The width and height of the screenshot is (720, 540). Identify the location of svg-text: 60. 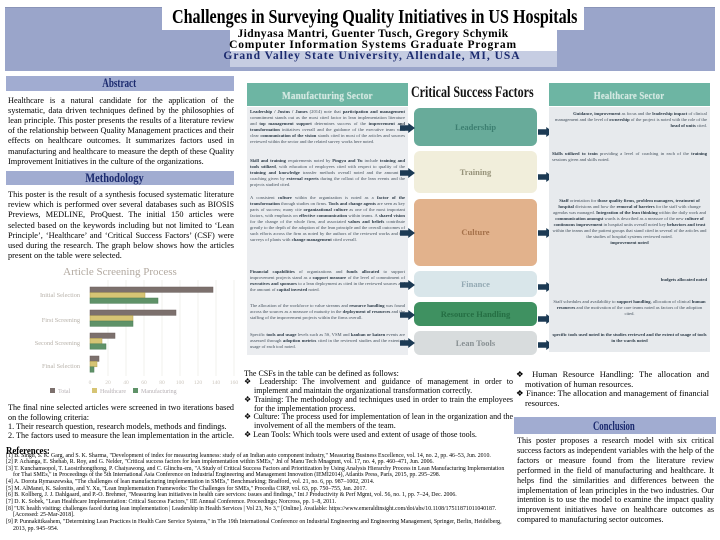
(144, 383).